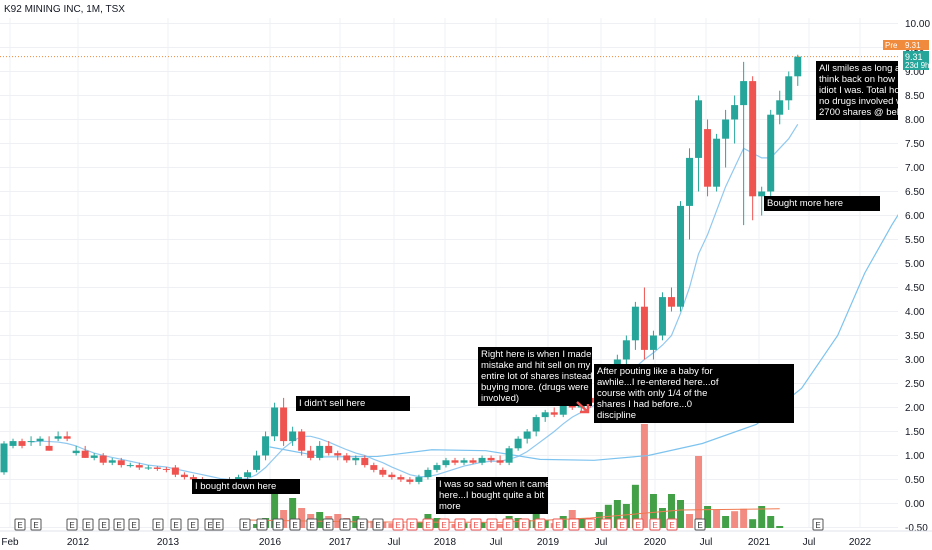 This screenshot has height=550, width=932. I want to click on svg-text: 23d 9h, so click(917, 65).